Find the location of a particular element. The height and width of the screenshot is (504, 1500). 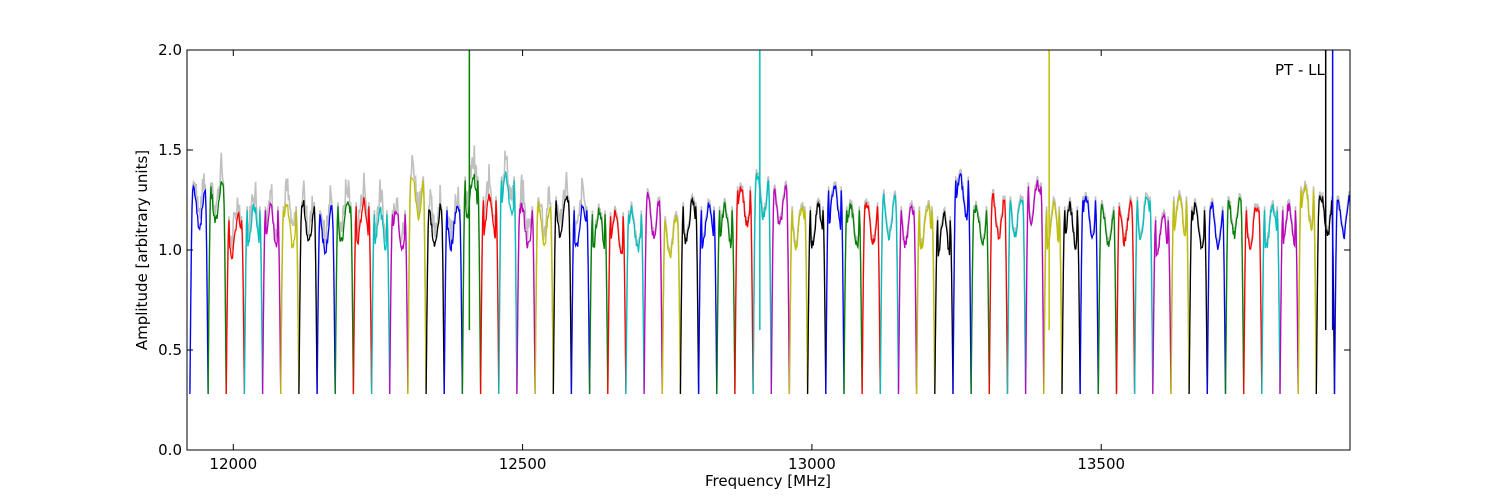

x-tick-label-12000: 12000 is located at coordinates (233, 464).